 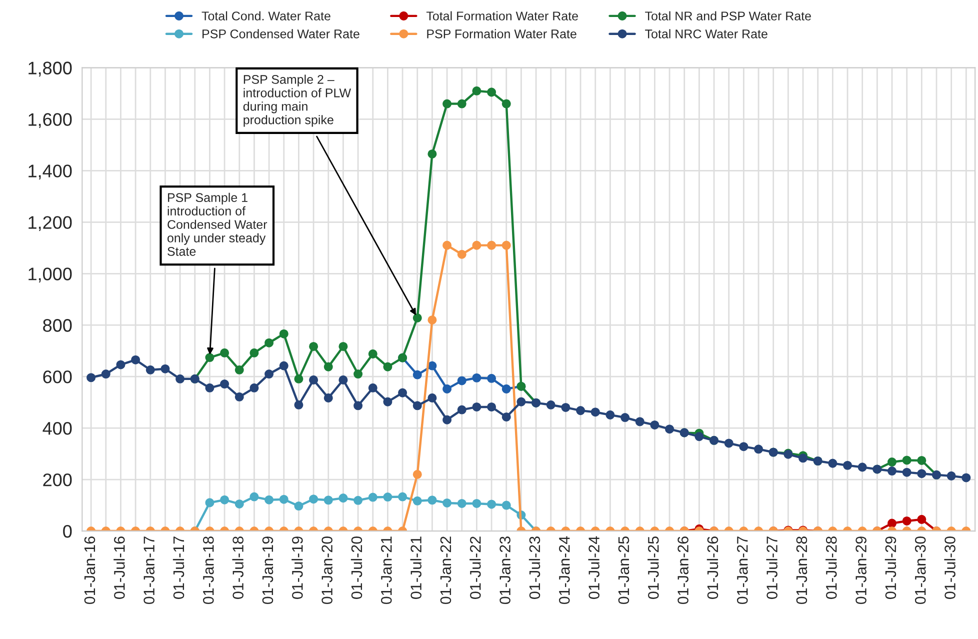 What do you see at coordinates (90, 570) in the screenshot?
I see `x-tick-label: 01-Jan-16` at bounding box center [90, 570].